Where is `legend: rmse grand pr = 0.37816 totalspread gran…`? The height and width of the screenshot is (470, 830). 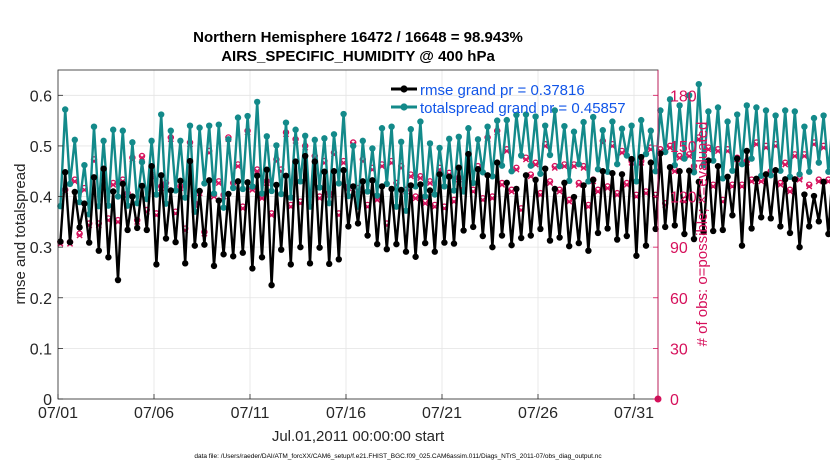
legend: rmse grand pr = 0.37816 totalspread gran… is located at coordinates (508, 99).